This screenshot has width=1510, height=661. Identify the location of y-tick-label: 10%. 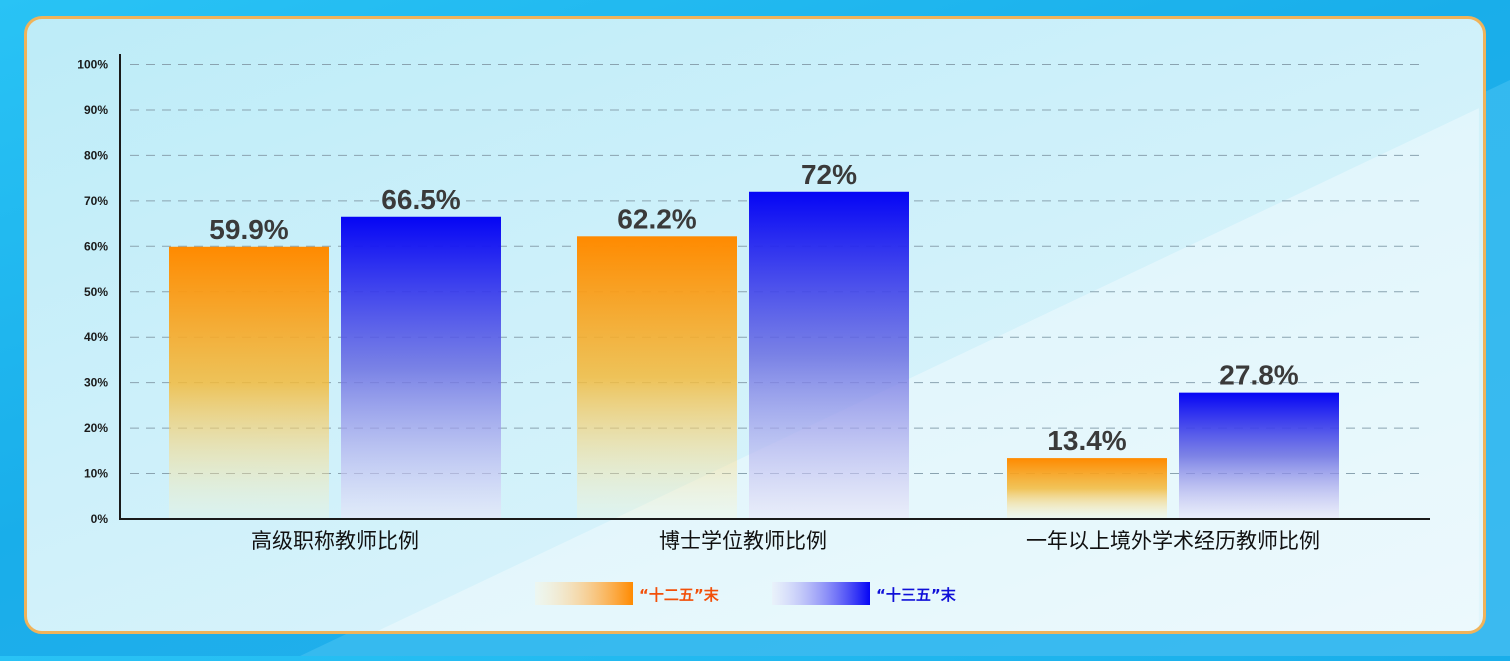
(96, 474).